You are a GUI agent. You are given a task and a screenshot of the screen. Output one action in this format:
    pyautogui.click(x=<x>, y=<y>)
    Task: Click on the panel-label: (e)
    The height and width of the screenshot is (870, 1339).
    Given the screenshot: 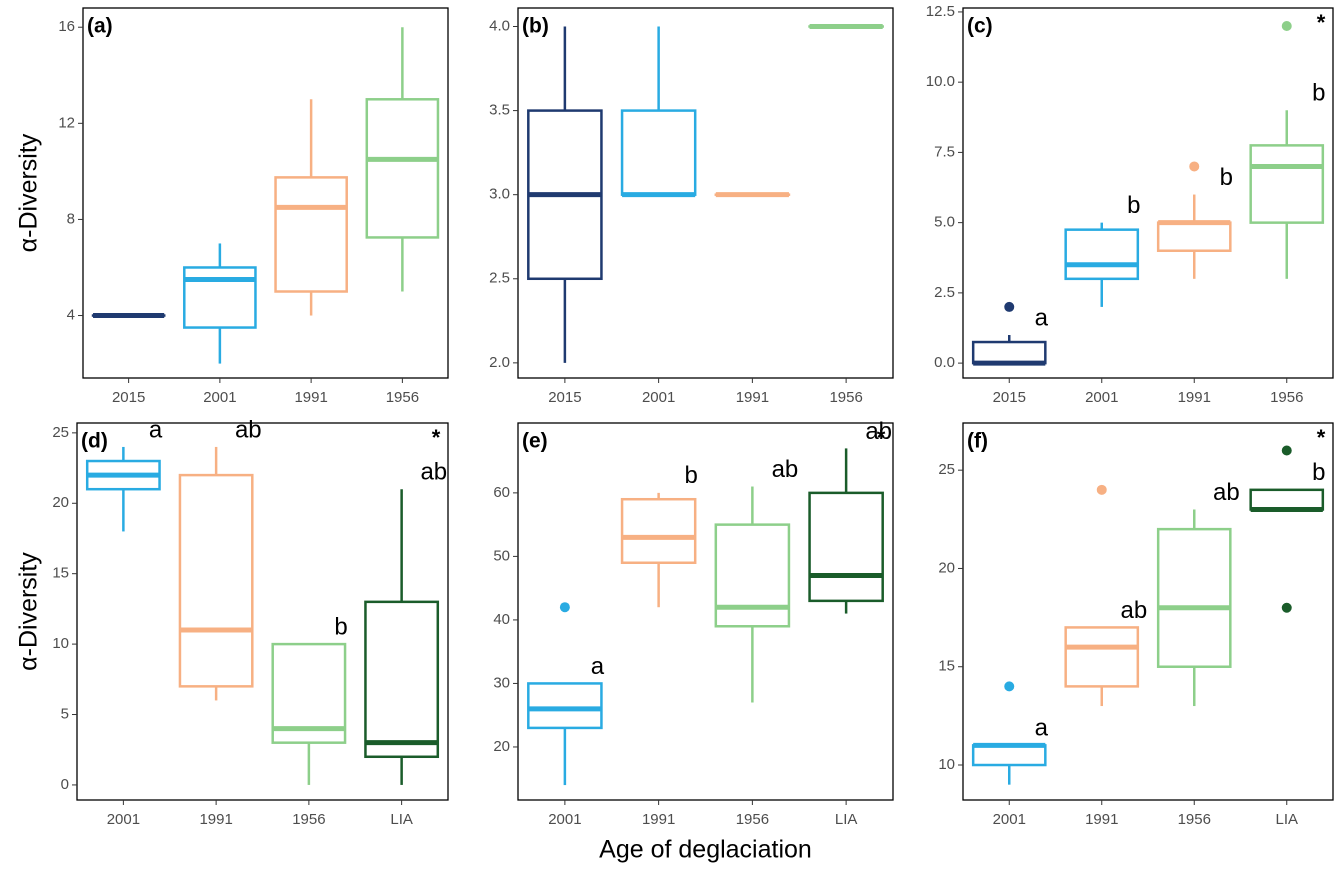 What is the action you would take?
    pyautogui.click(x=535, y=441)
    